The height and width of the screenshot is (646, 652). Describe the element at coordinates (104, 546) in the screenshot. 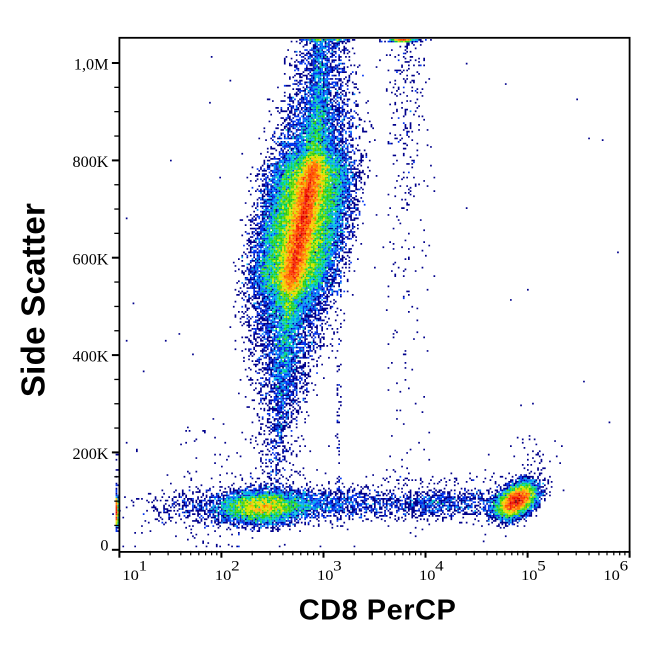

I see `svg-text: 0` at that location.